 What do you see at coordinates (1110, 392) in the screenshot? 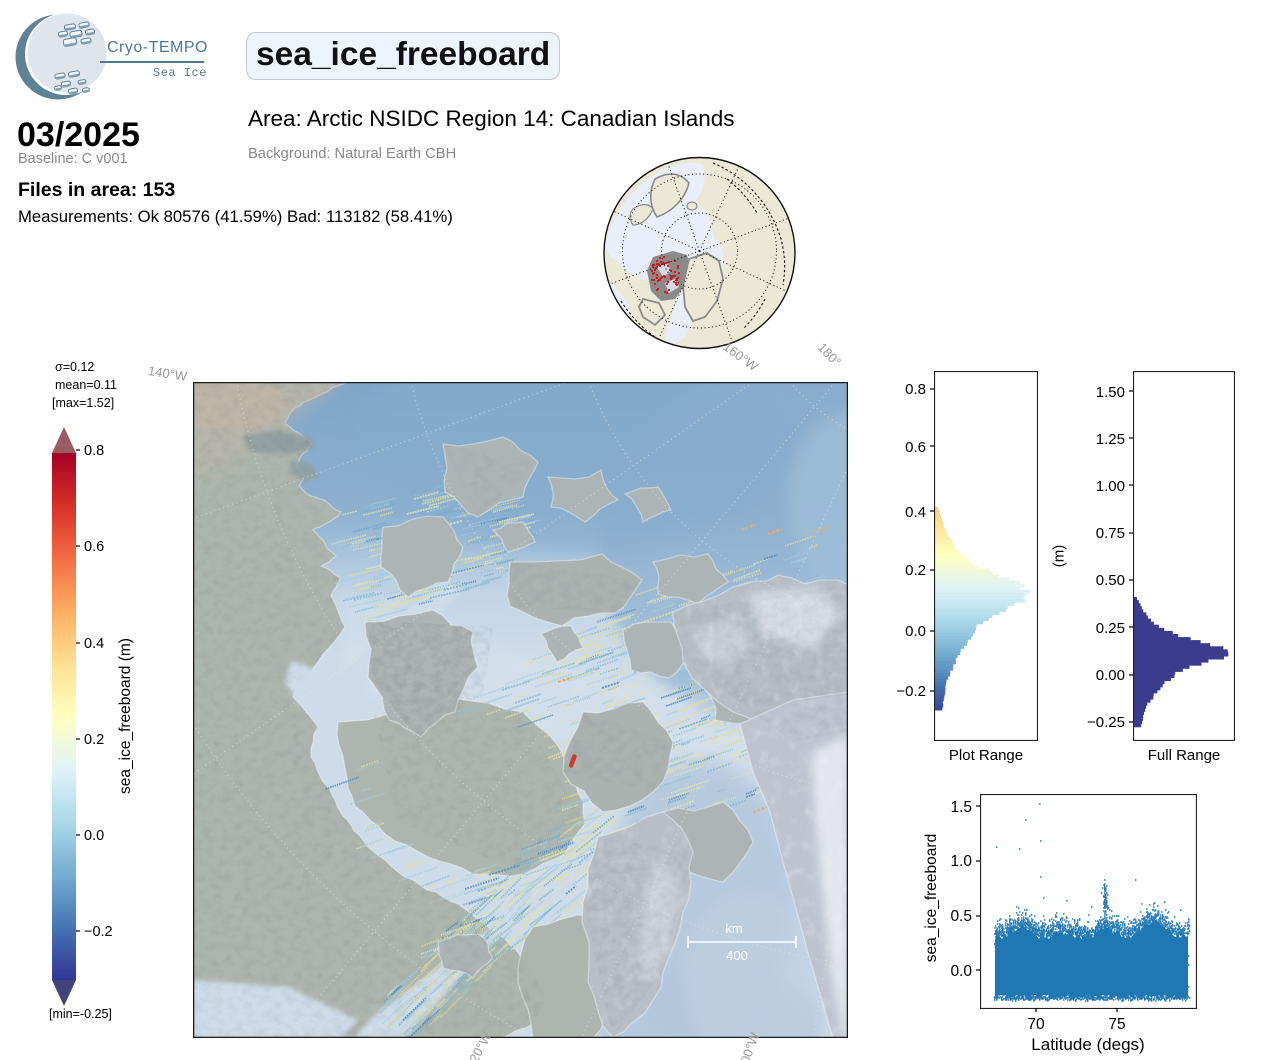
I see `svg-text: 1.50` at bounding box center [1110, 392].